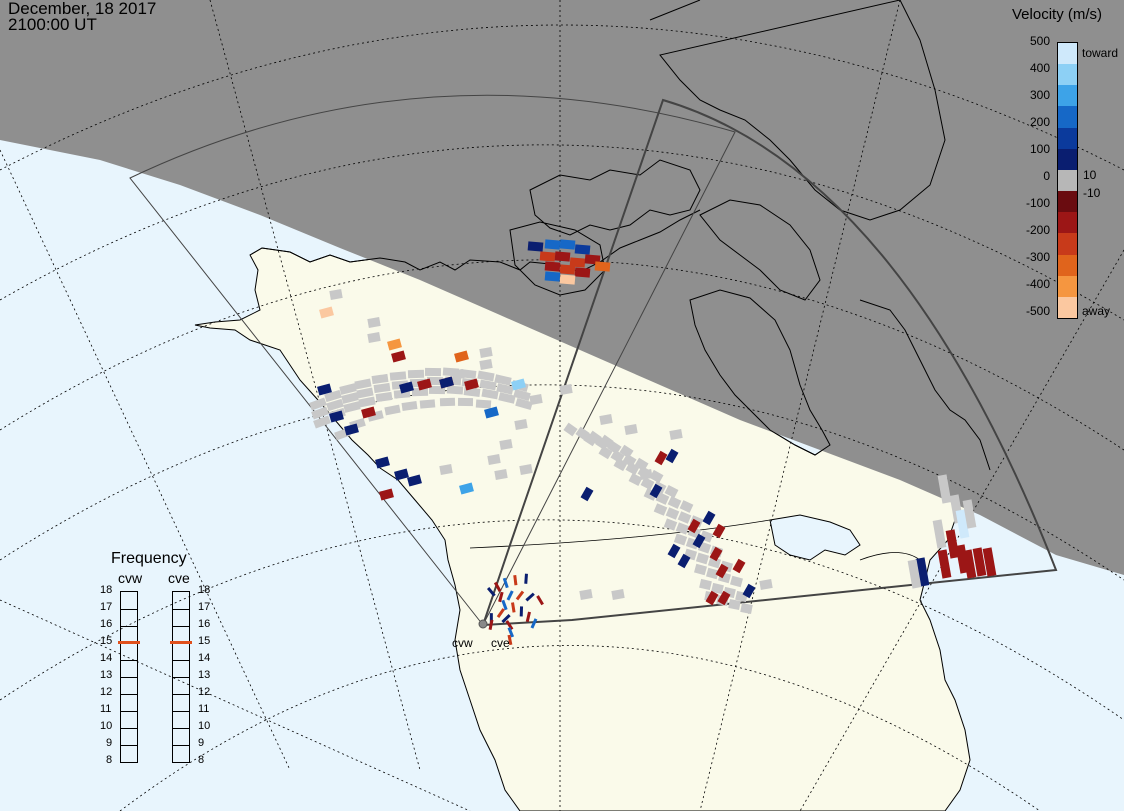 The image size is (1124, 811). Describe the element at coordinates (462, 643) in the screenshot. I see `radar-label-cvw: cvw` at that location.